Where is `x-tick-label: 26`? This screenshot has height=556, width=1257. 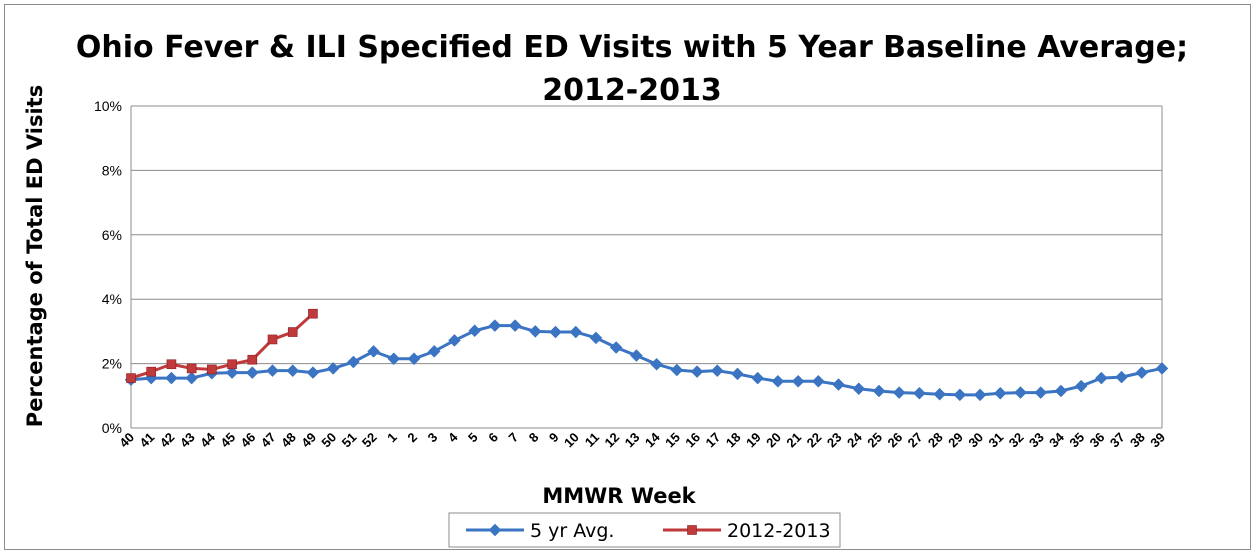
x-tick-label: 26 is located at coordinates (894, 440).